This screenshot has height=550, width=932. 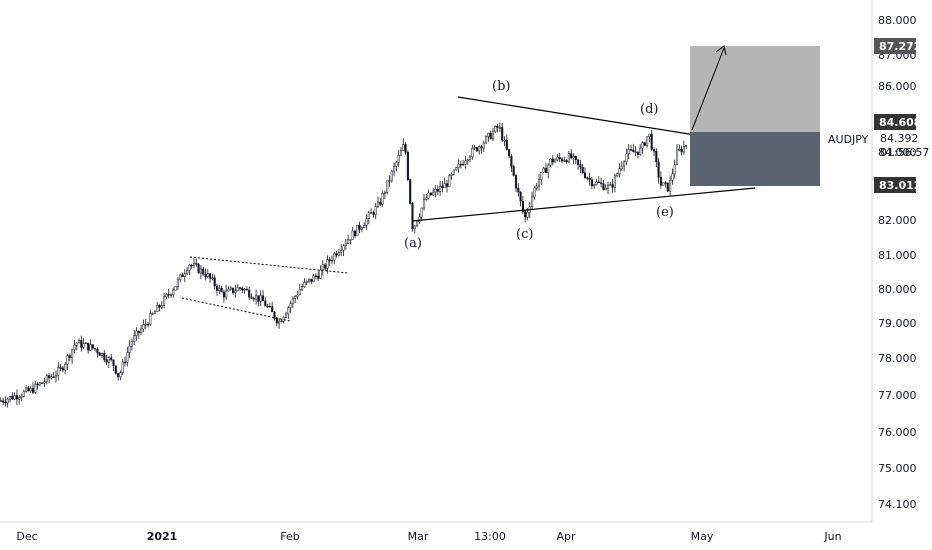 I want to click on loss-zone, so click(x=755, y=159).